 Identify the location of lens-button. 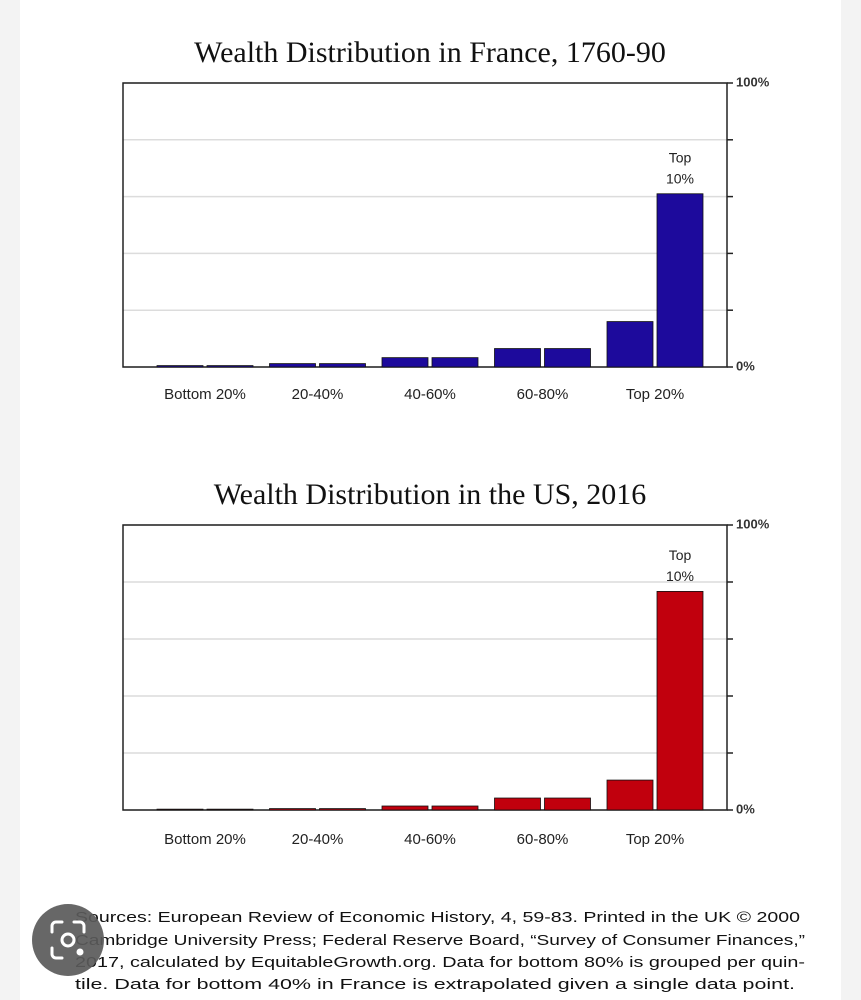
(68, 940).